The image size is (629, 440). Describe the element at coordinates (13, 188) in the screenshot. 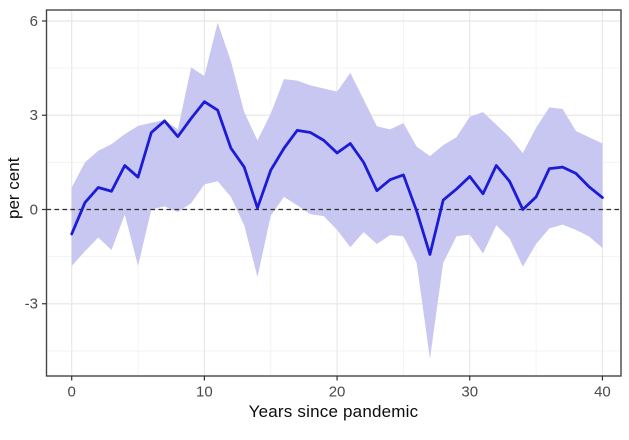

I see `y-axis-title: per cent` at that location.